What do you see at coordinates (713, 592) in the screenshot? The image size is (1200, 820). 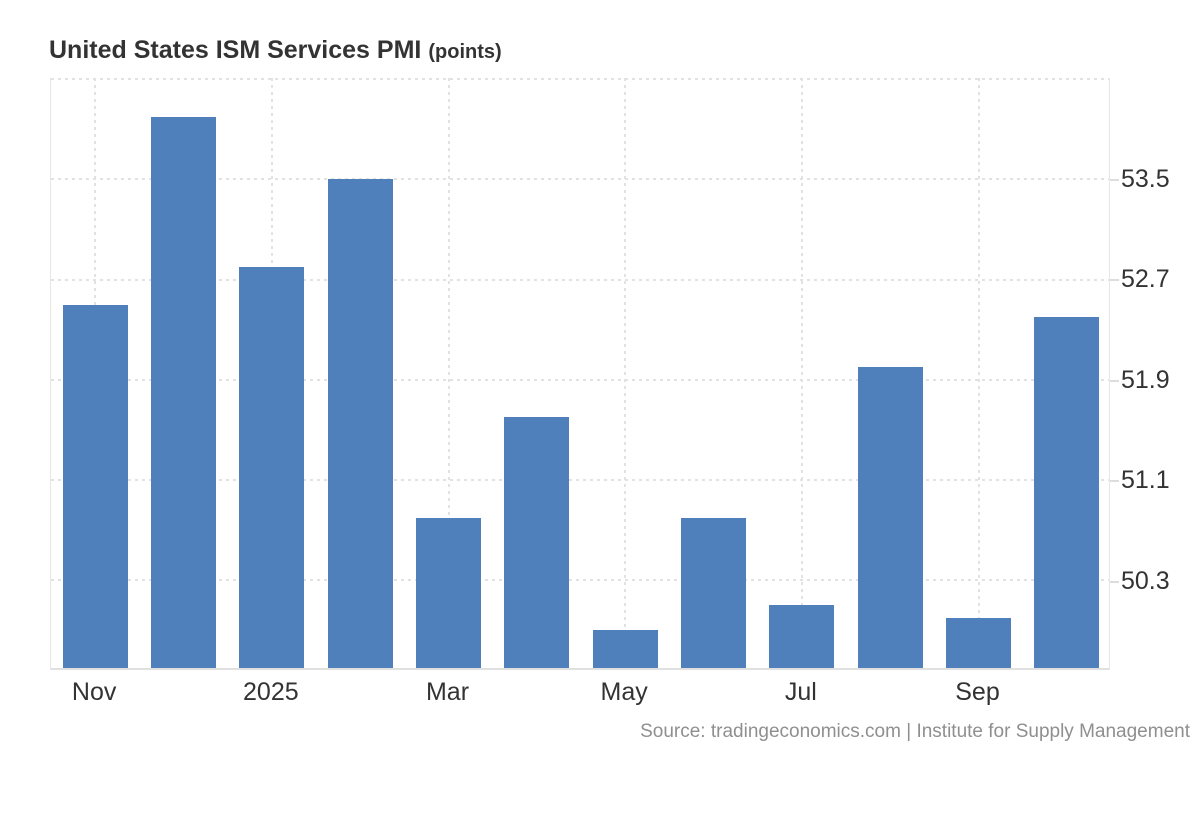 I see `bar-jun-2025` at bounding box center [713, 592].